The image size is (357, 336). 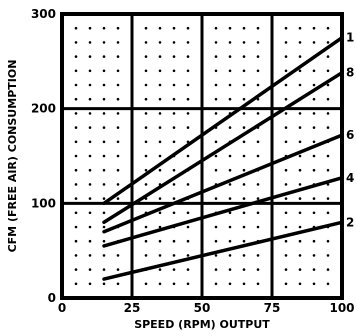 What do you see at coordinates (43, 203) in the screenshot?
I see `y-tick-label: 100` at bounding box center [43, 203].